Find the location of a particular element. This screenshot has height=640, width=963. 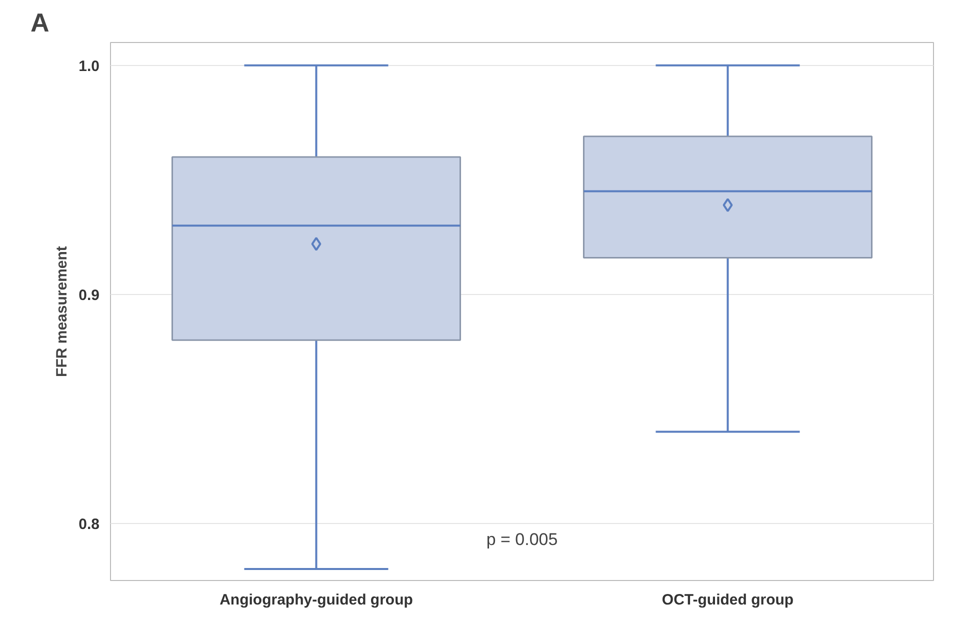

y-tick-label: 0.8 is located at coordinates (89, 524).